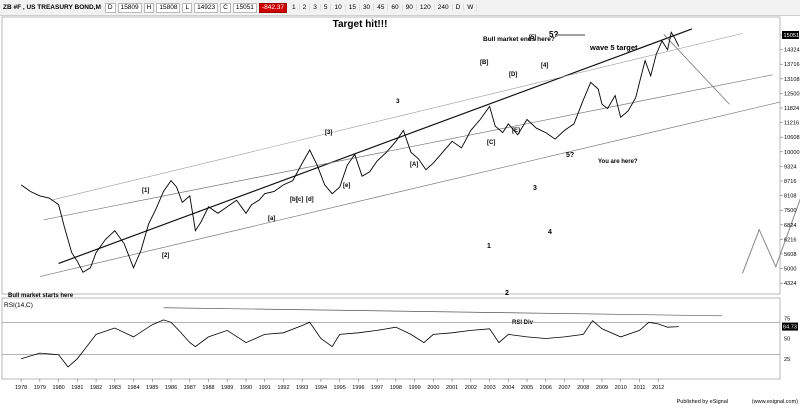  Describe the element at coordinates (149, 7) in the screenshot. I see `quote-high-label: H` at that location.